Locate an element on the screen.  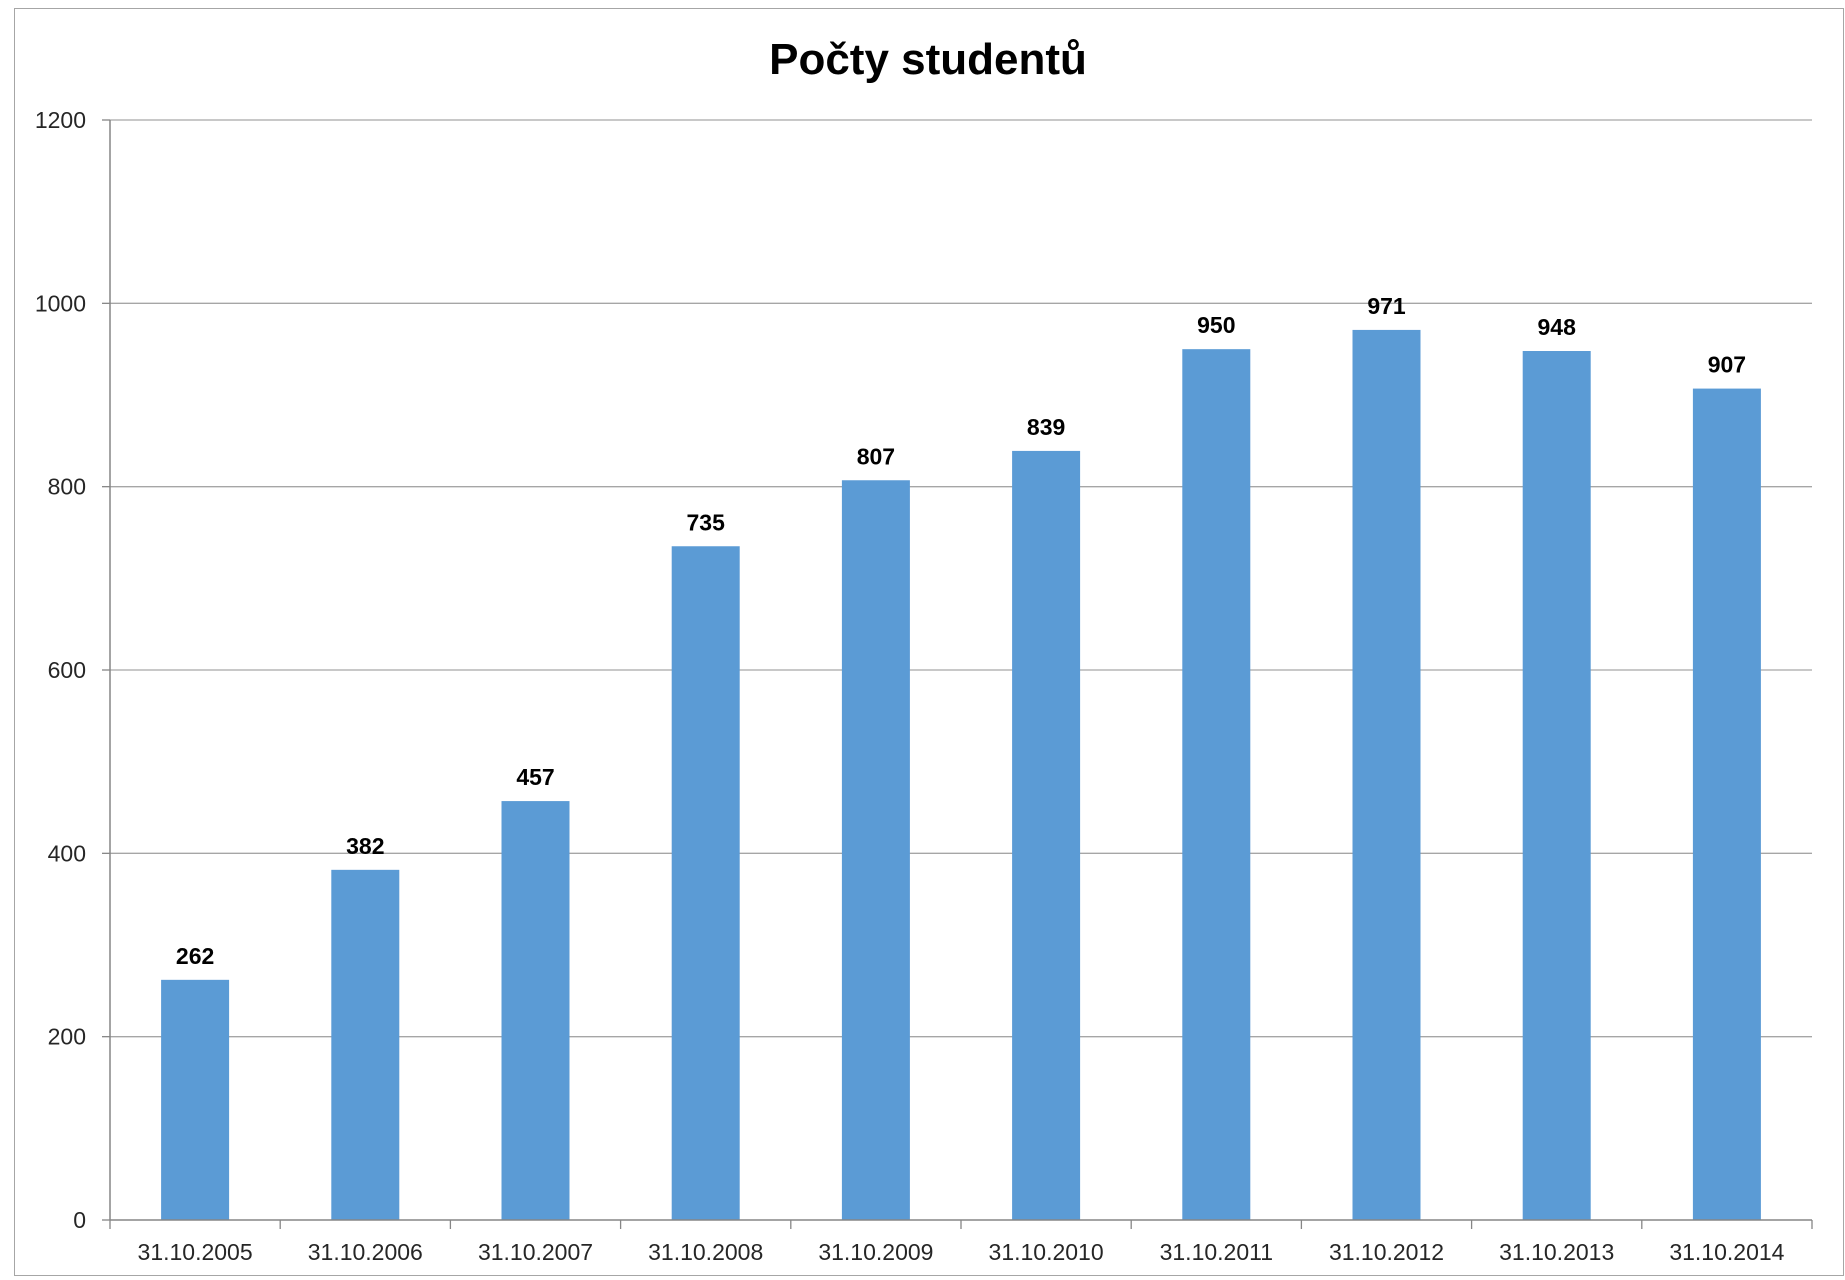
x-tick-label: 31.10.2009 is located at coordinates (875, 1252).